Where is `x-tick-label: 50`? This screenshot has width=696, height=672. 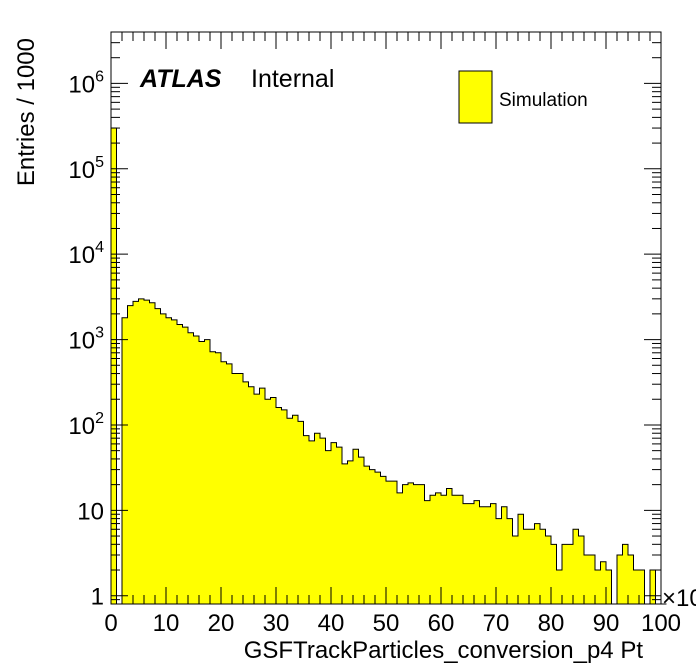
x-tick-label: 50 is located at coordinates (386, 623).